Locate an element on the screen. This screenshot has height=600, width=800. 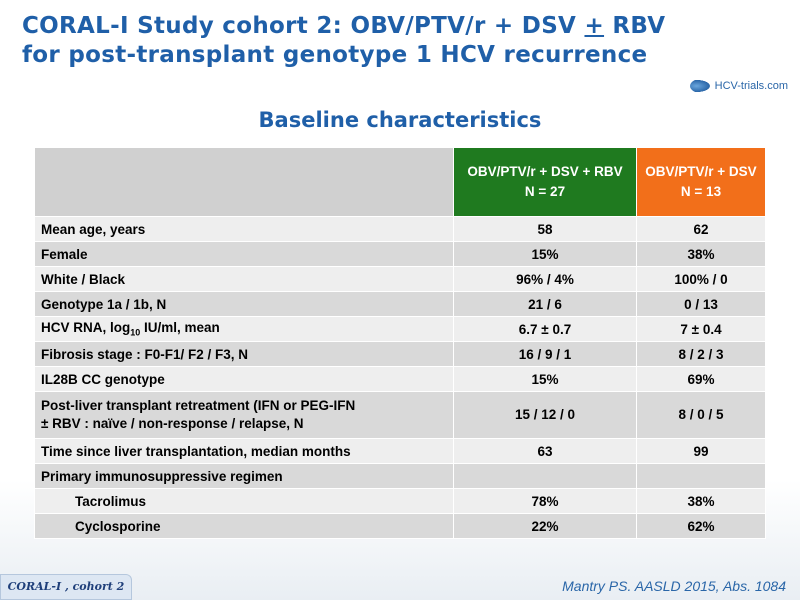
row-label: Mean age, years is located at coordinates (244, 229).